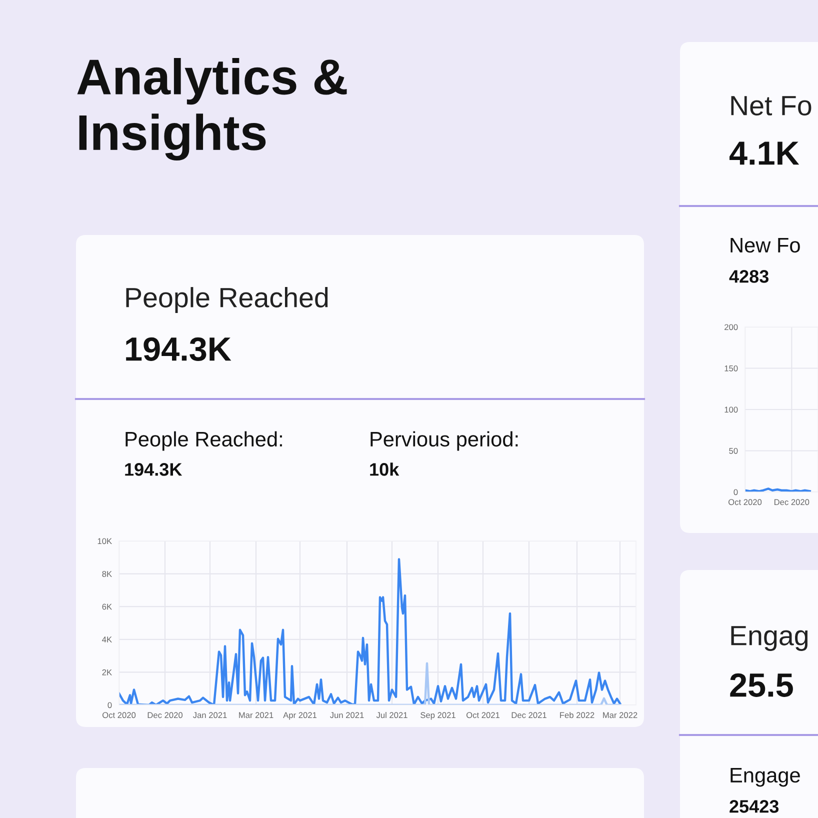 The height and width of the screenshot is (818, 818). I want to click on y-tick-label: 4K, so click(107, 639).